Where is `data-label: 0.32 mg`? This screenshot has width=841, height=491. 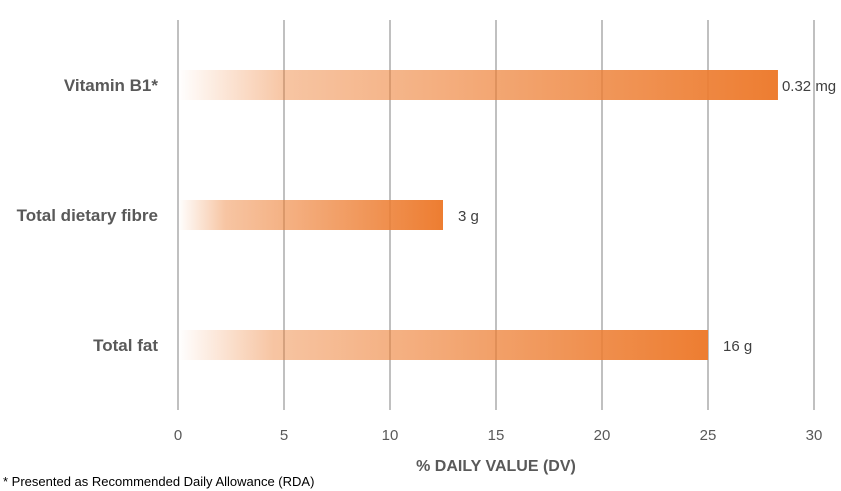
data-label: 0.32 mg is located at coordinates (809, 86).